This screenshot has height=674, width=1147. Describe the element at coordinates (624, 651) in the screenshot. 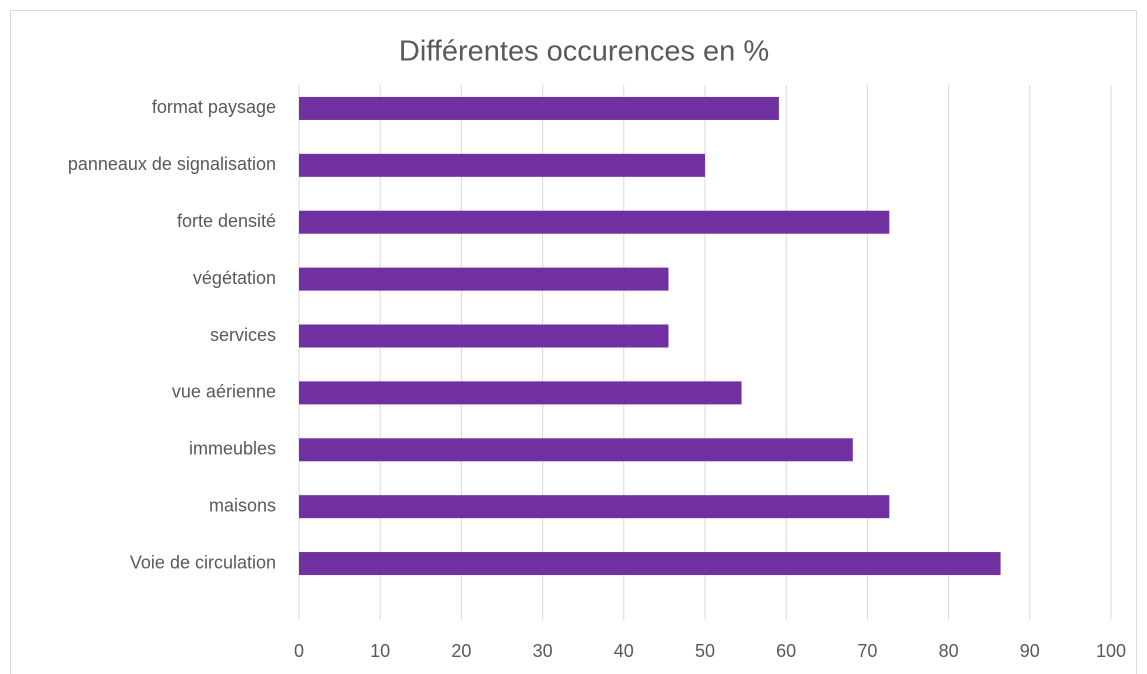

I see `x-tick-label: 40` at that location.